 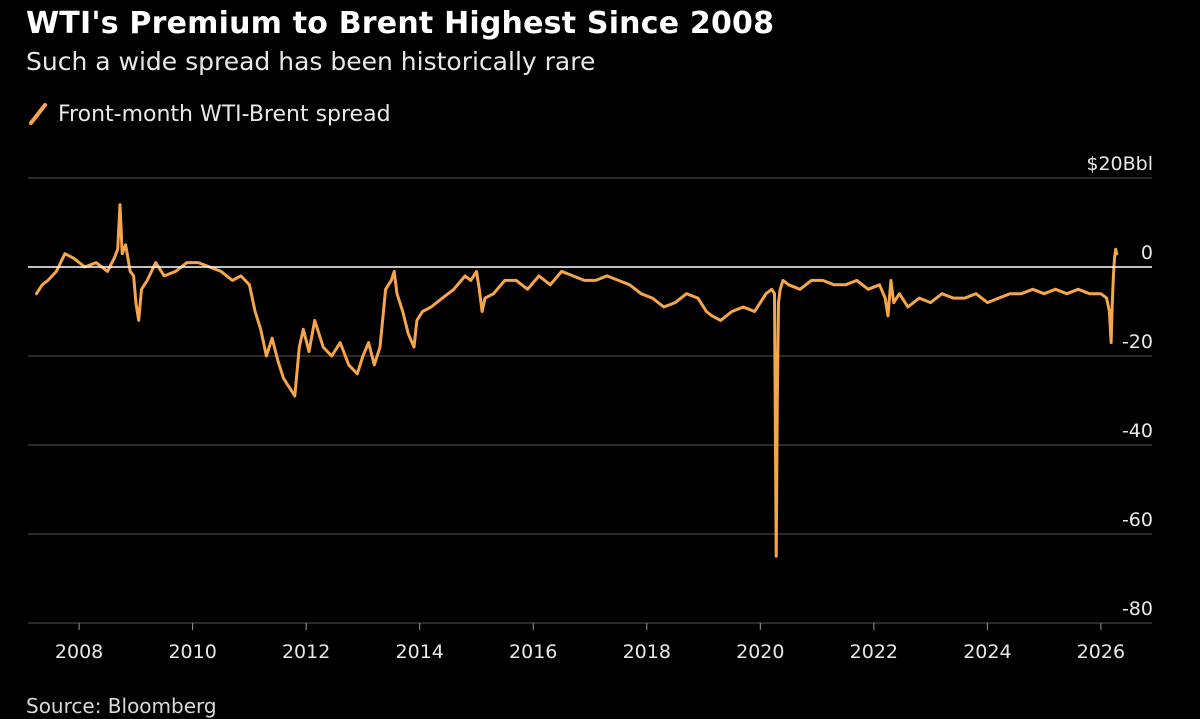 I want to click on y-tick-label: $20Bbl, so click(x=1119, y=164).